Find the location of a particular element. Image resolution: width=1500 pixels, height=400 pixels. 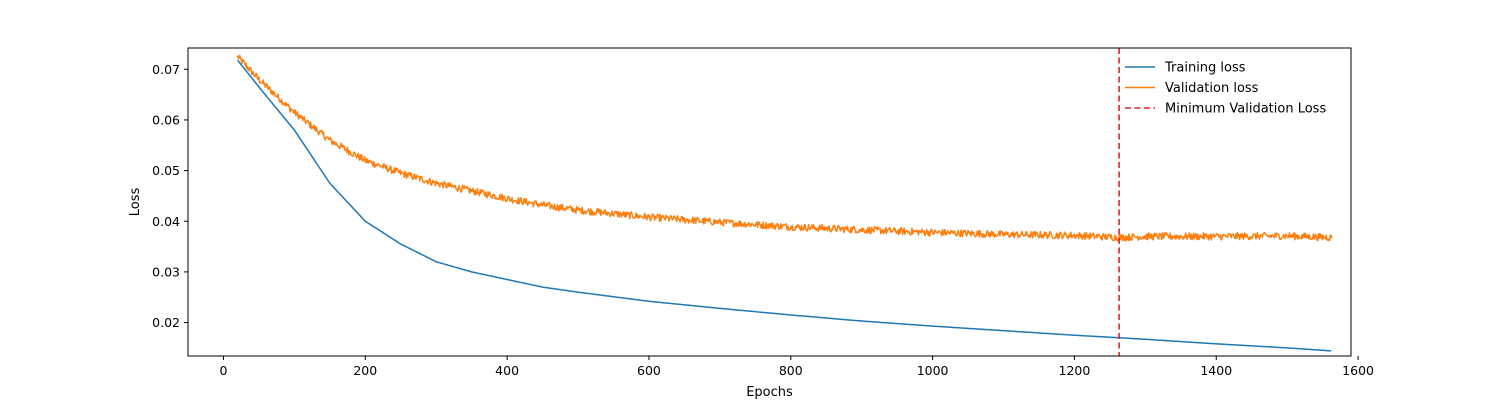

x-tick-label: 800 is located at coordinates (791, 370).